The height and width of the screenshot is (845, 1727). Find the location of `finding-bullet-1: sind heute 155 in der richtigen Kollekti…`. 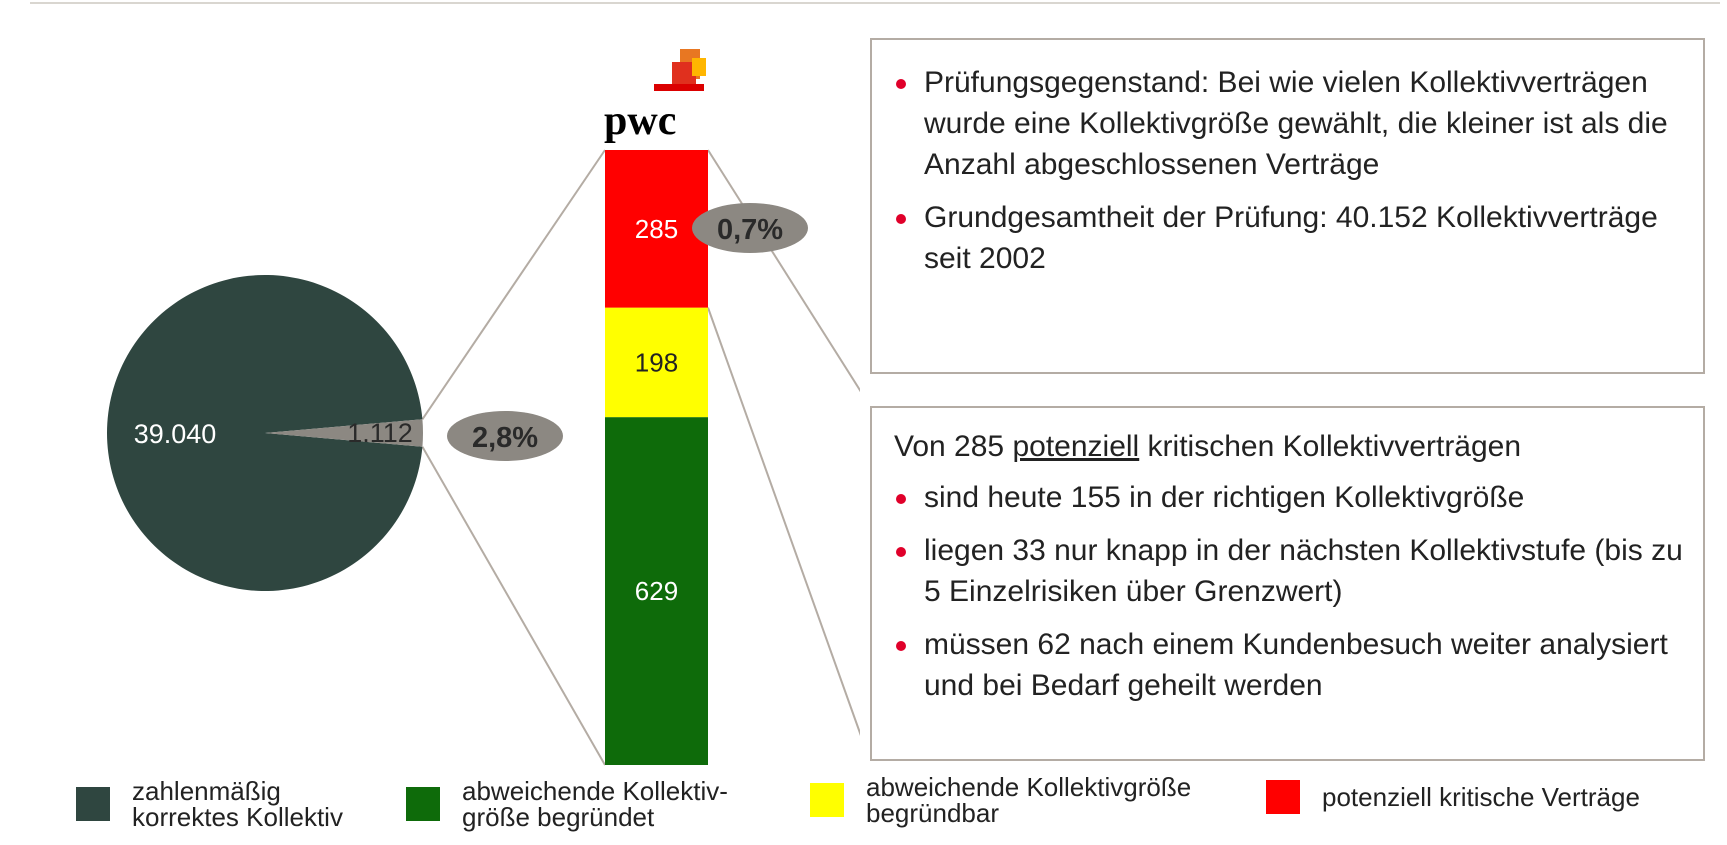

finding-bullet-1: sind heute 155 in der richtigen Kollekti… is located at coordinates (1285, 497).